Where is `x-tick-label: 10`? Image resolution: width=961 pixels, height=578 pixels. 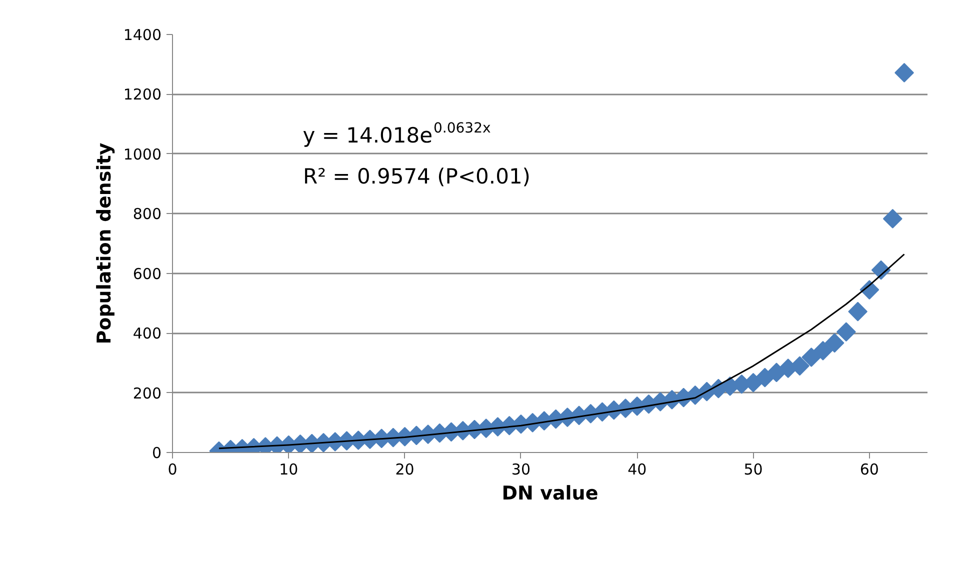
x-tick-label: 10 is located at coordinates (288, 469).